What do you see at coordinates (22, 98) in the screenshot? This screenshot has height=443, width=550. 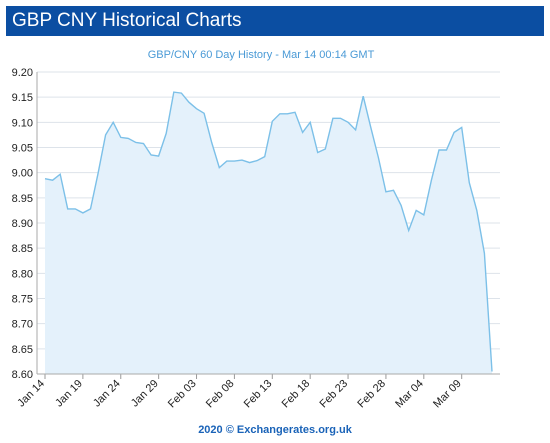 I see `y-tick-label: 9.15` at bounding box center [22, 98].